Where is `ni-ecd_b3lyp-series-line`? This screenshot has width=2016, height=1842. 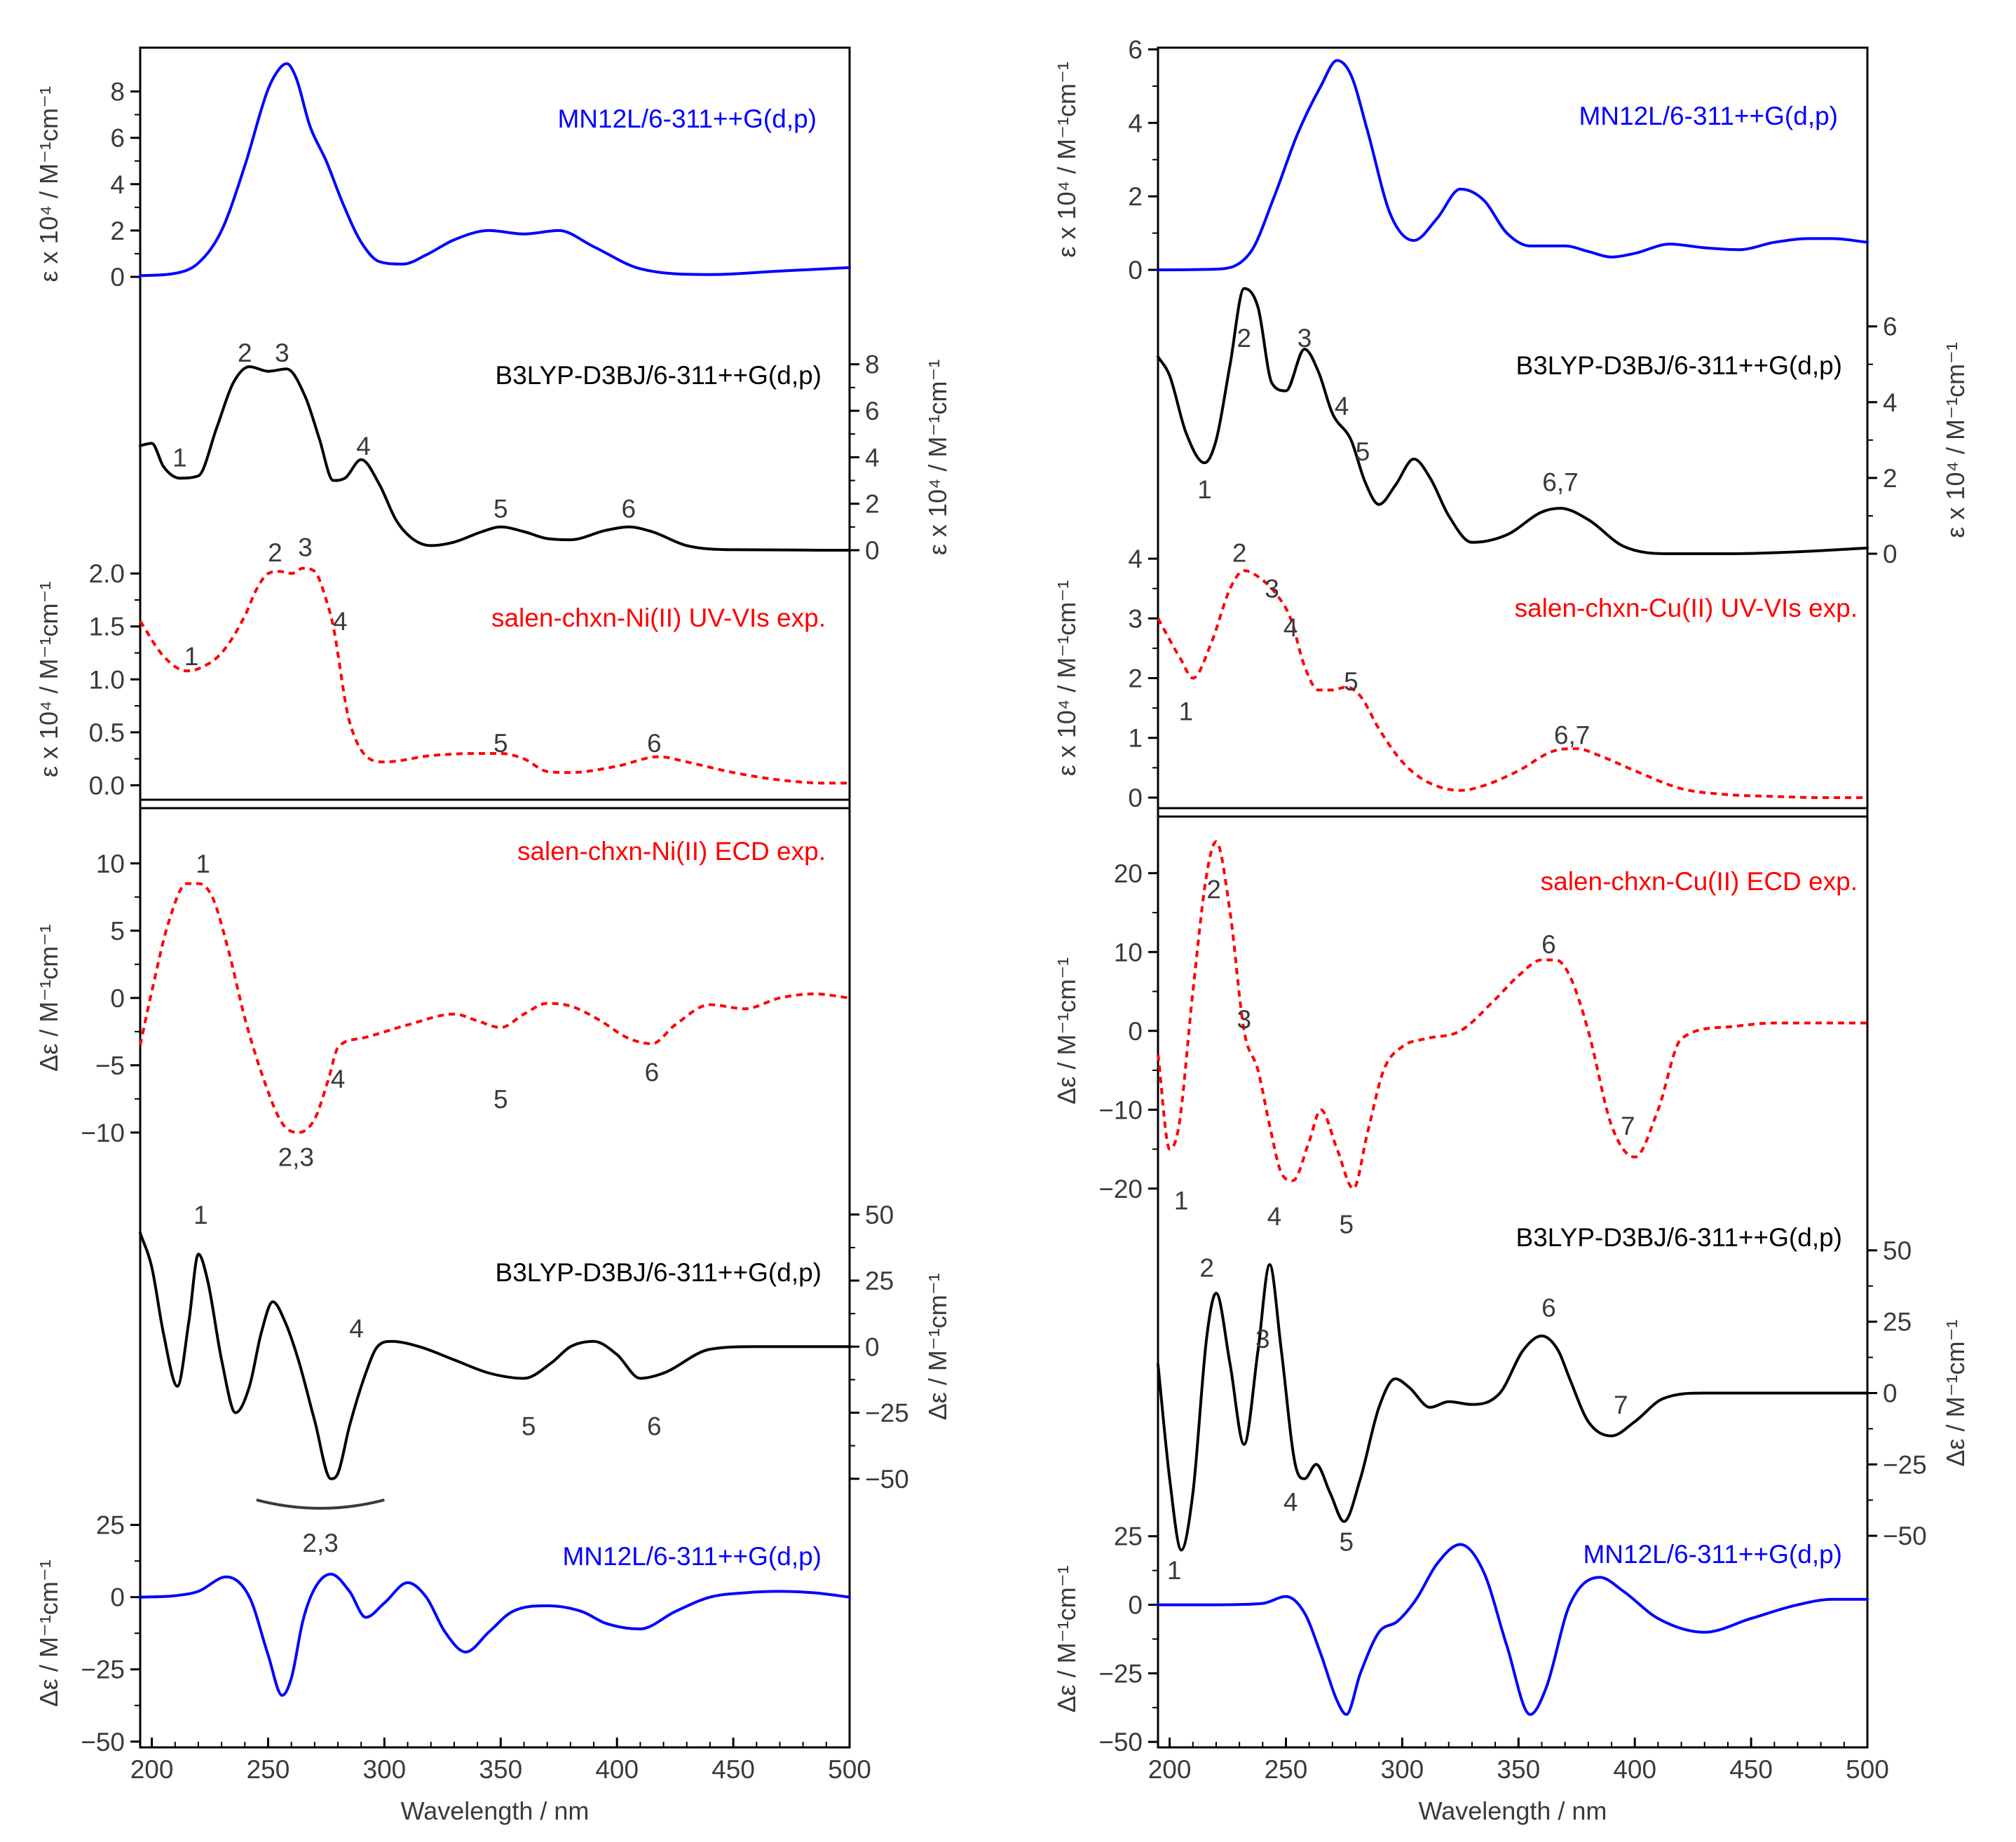
ni-ecd_b3lyp-series-line is located at coordinates (495, 1356).